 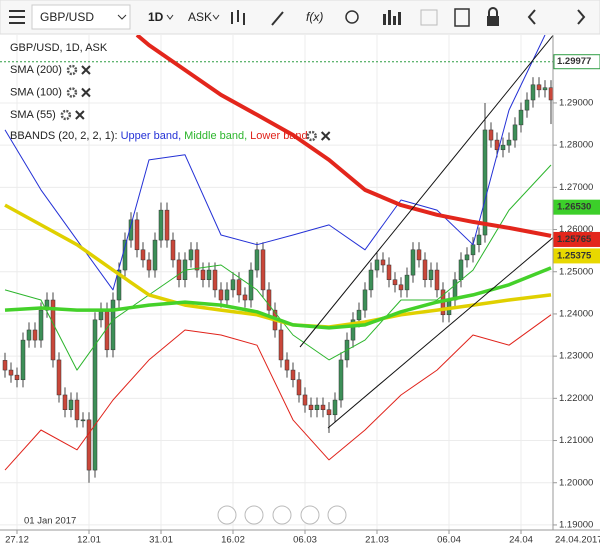 What do you see at coordinates (279, 136) in the screenshot?
I see `legend-series: Lower band` at bounding box center [279, 136].